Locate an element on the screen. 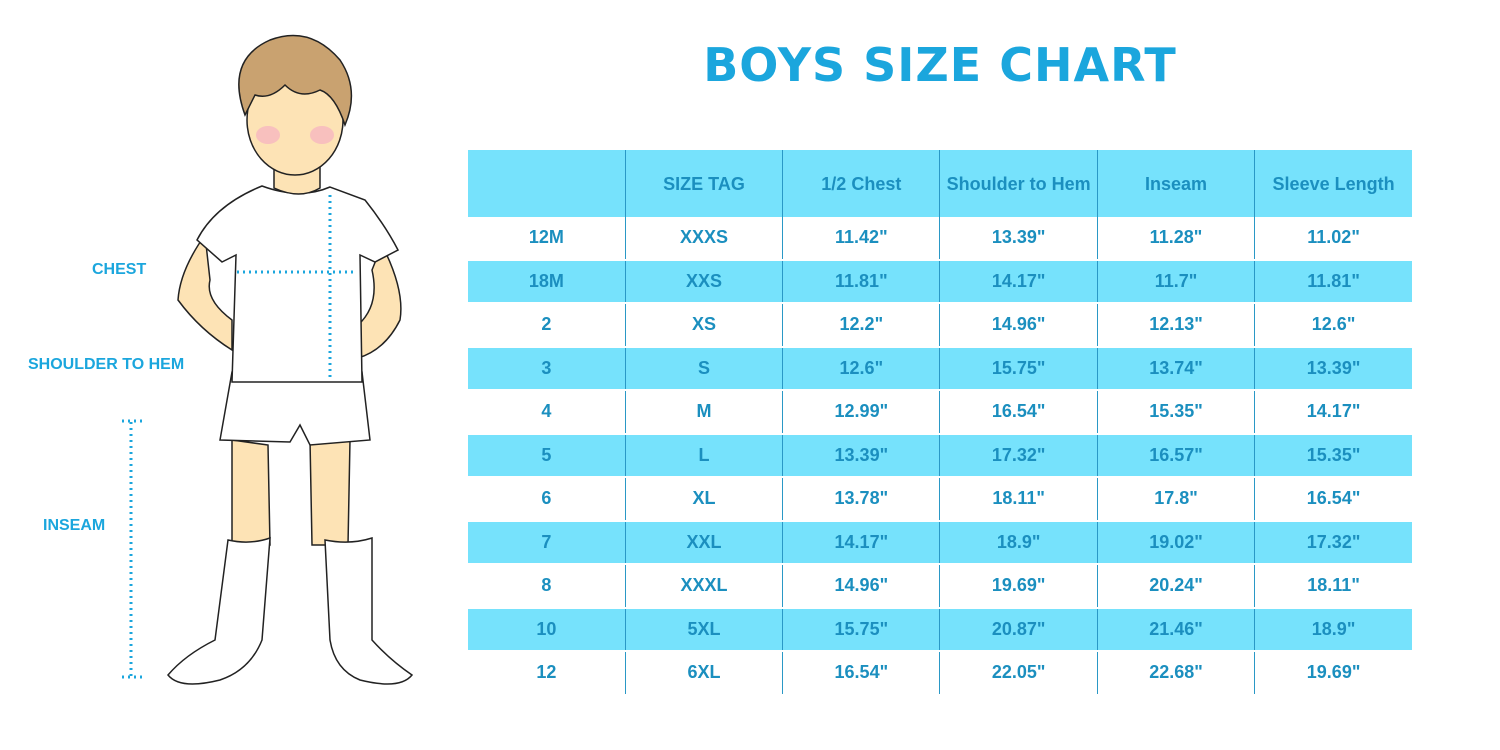 The image size is (1500, 750). table-row: 7 XXL 14.17" 18.9" 19.02" 17.32" is located at coordinates (940, 542).